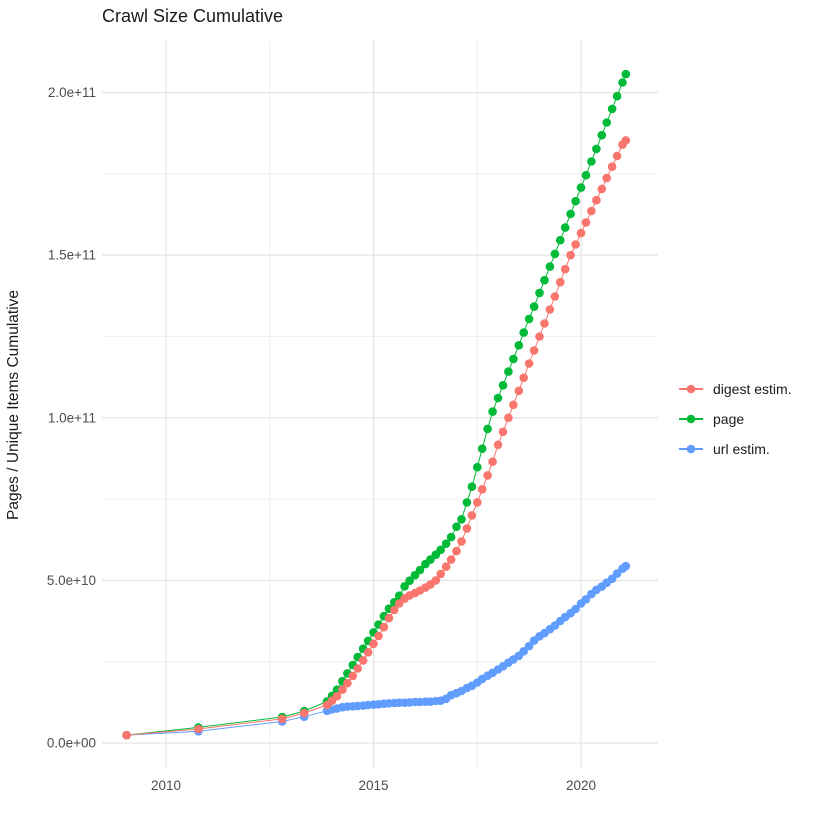  Describe the element at coordinates (193, 16) in the screenshot. I see `chart-title: Crawl Size Cumulative` at that location.